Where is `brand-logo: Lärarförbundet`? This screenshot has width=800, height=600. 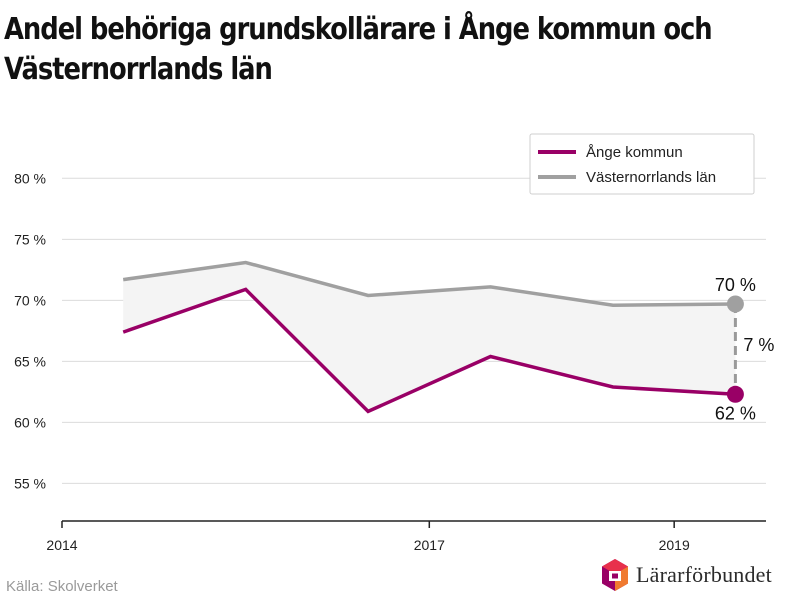 brand-logo: Lärarförbundet is located at coordinates (686, 575).